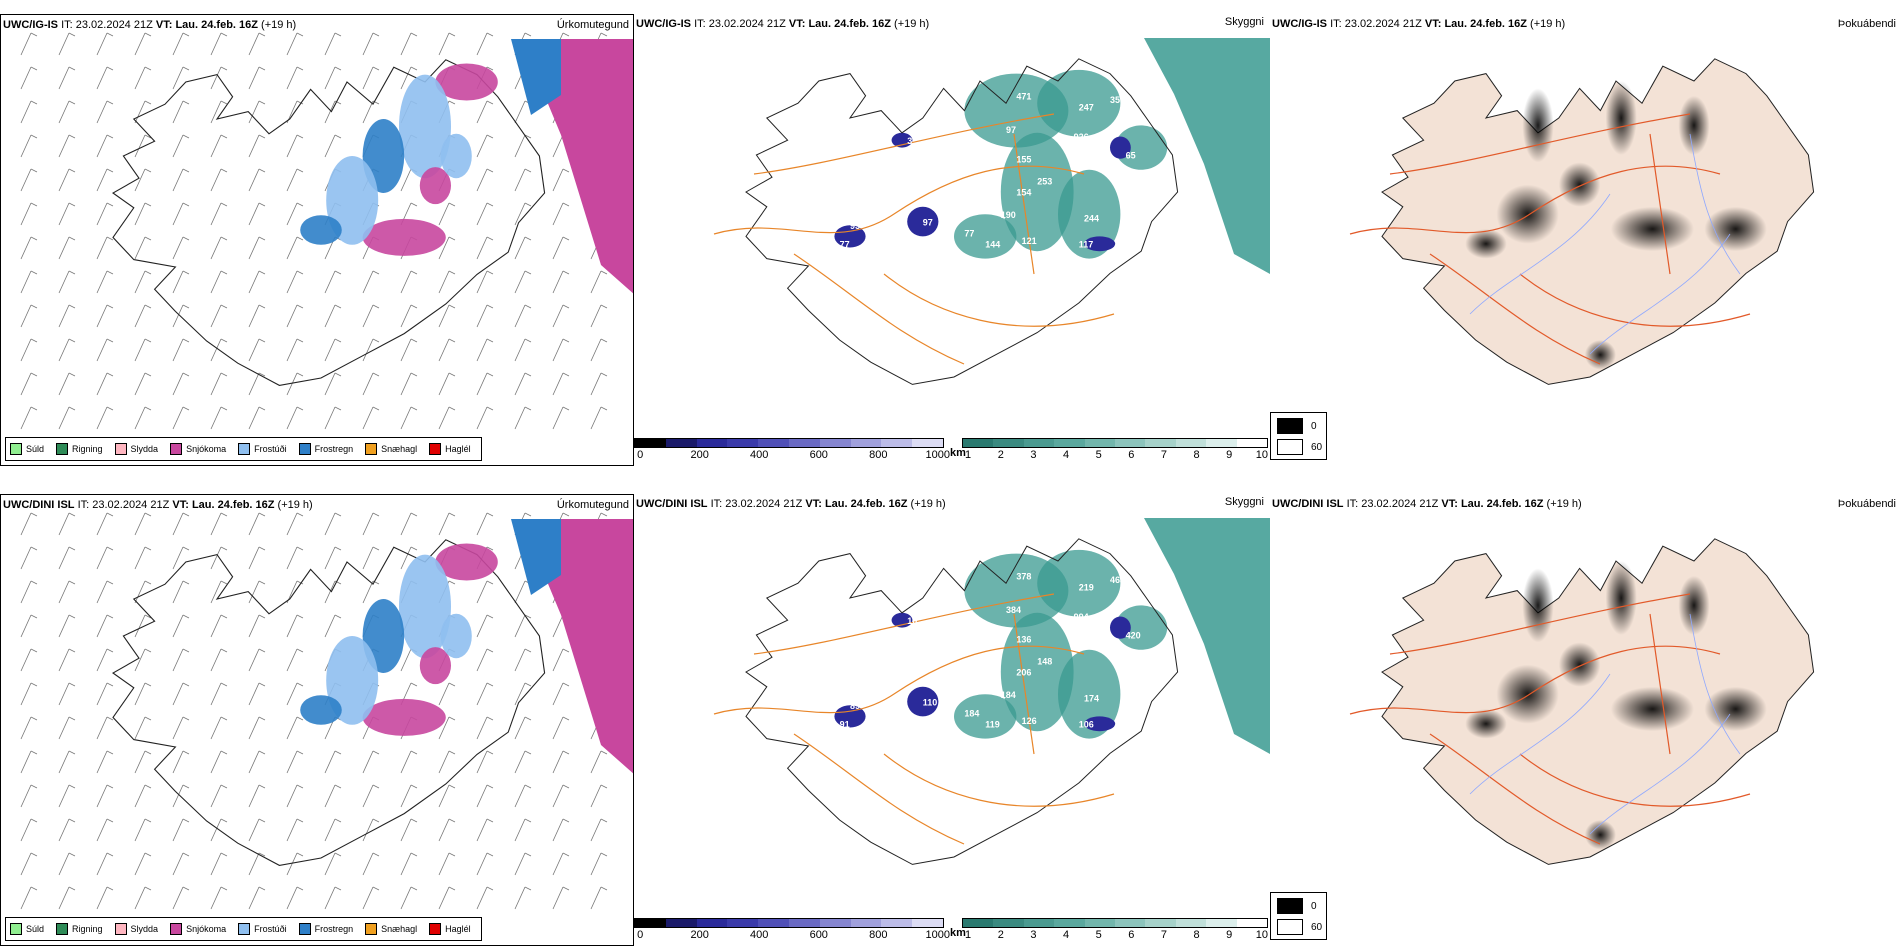 The width and height of the screenshot is (1900, 950). Describe the element at coordinates (1117, 580) in the screenshot. I see `cloud-base-label: 463` at that location.